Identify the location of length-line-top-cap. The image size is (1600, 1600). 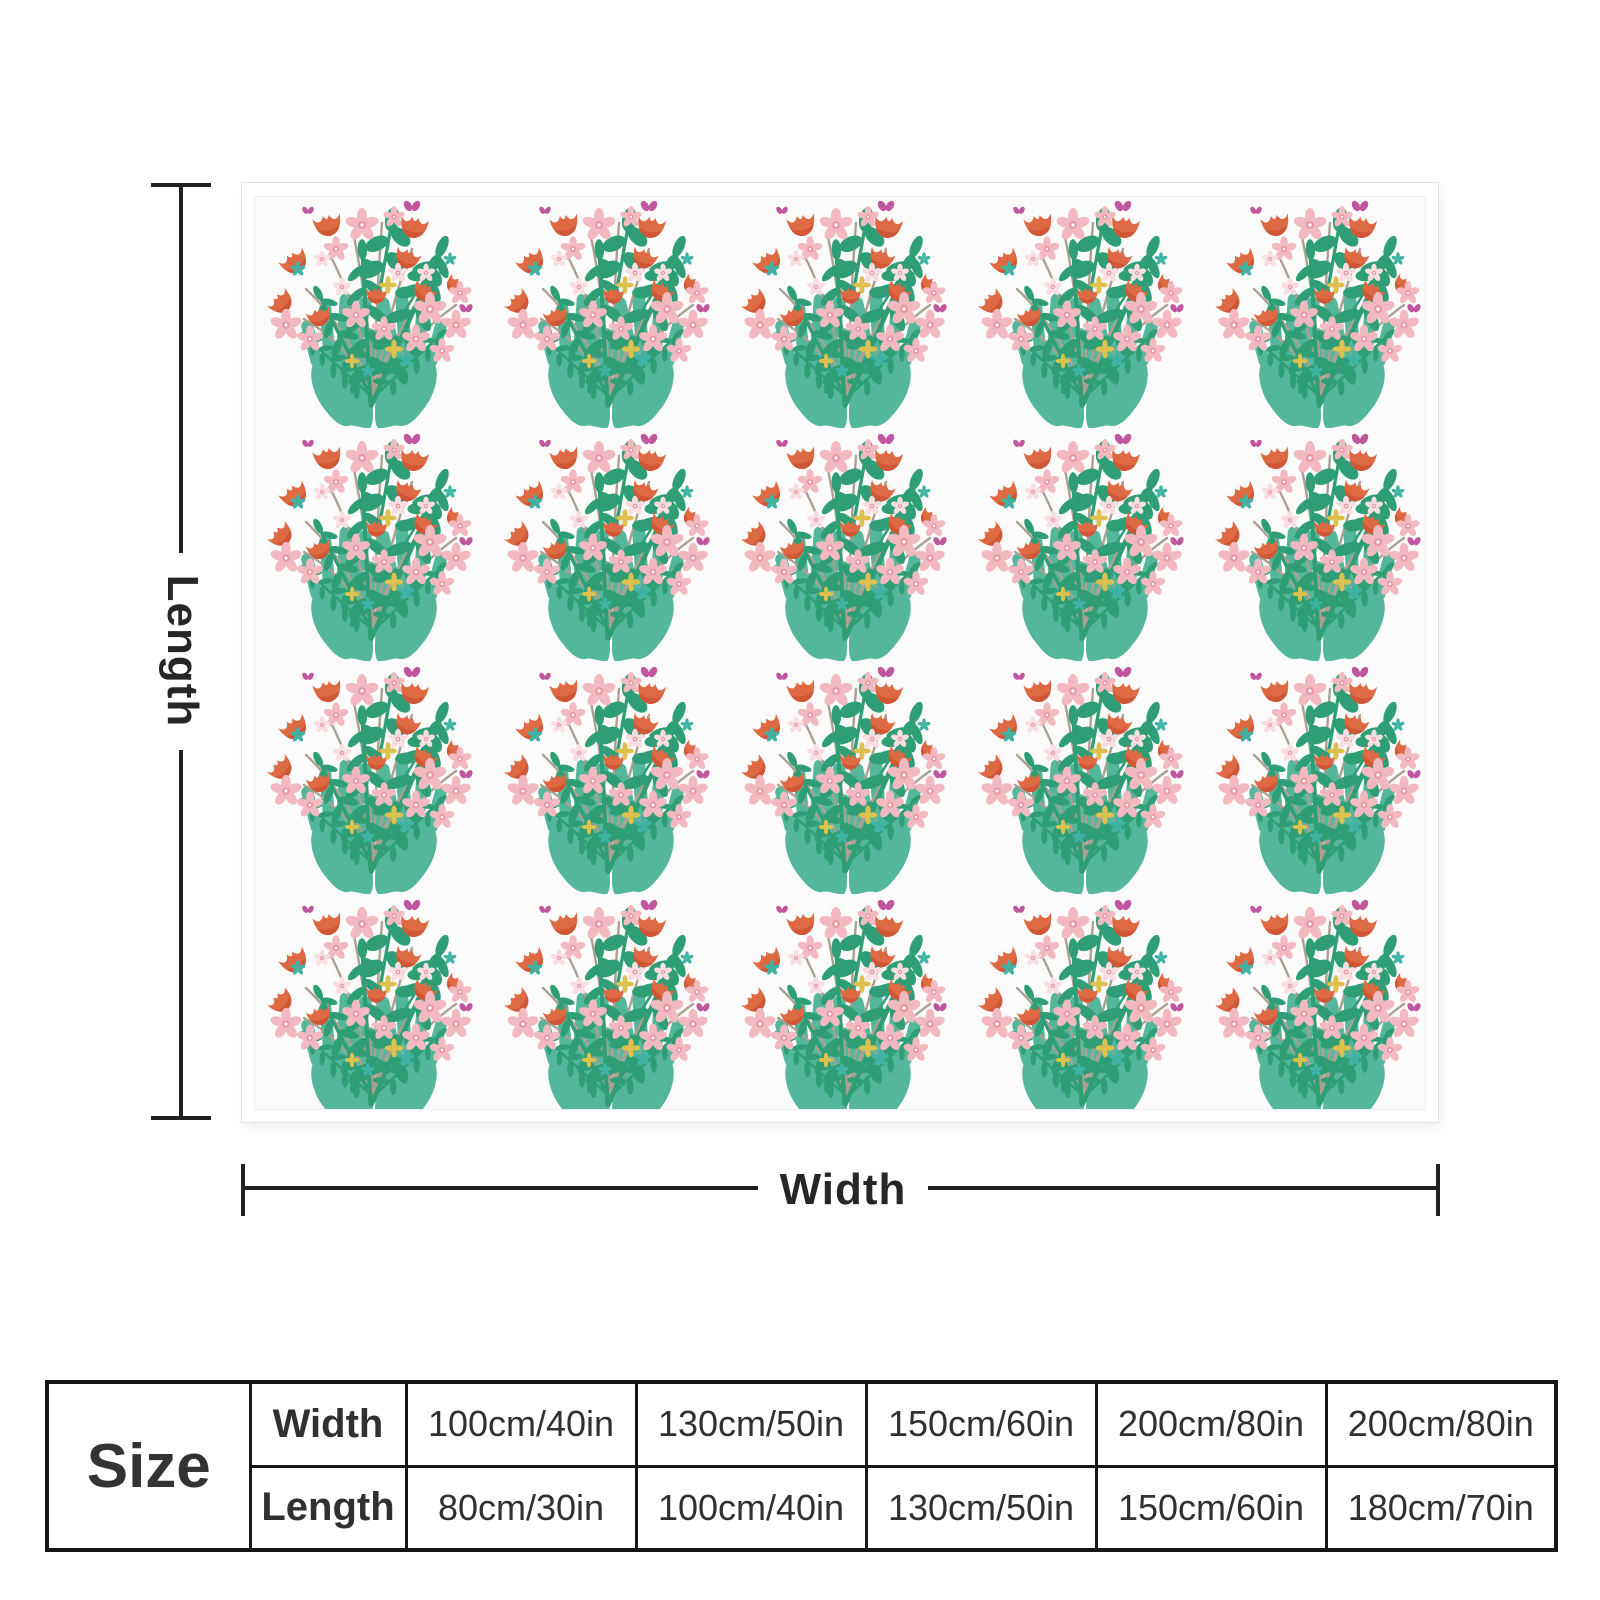
(181, 185).